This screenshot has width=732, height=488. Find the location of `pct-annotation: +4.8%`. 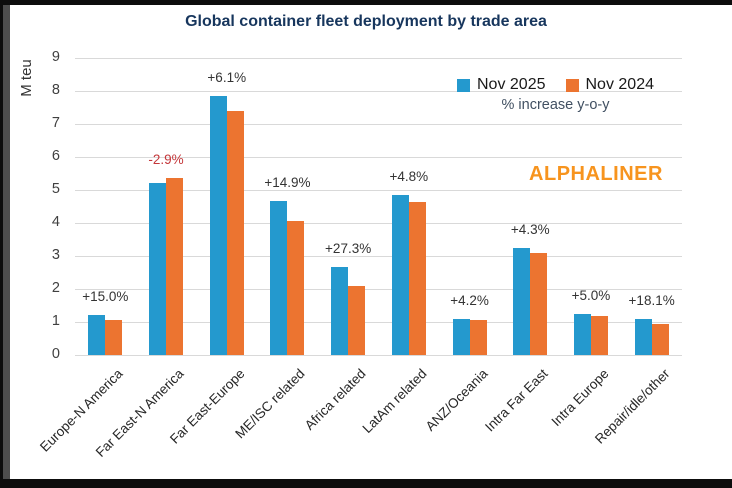

pct-annotation: +4.8% is located at coordinates (409, 176).